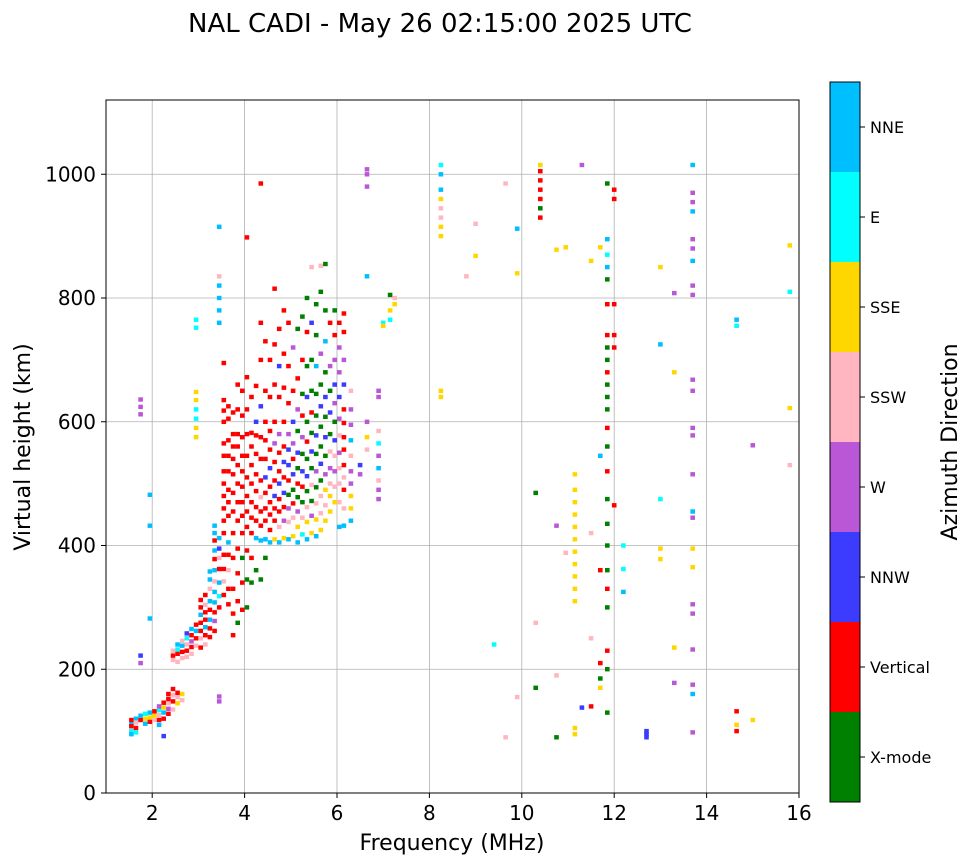 Image resolution: width=972 pixels, height=865 pixels. I want to click on x-tick-label: 2, so click(152, 813).